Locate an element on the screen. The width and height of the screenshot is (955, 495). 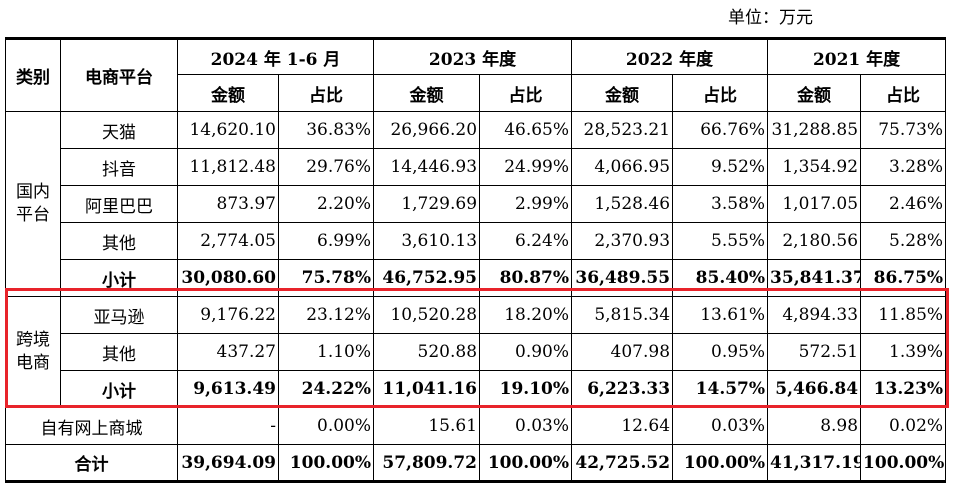
amount-cell: 2,370.93 is located at coordinates (622, 241).